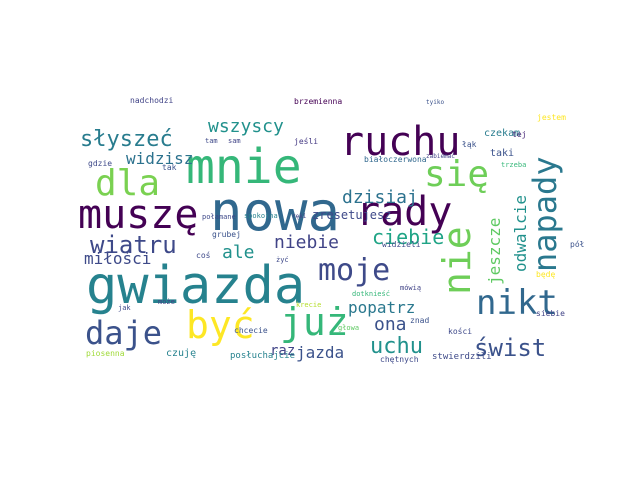  What do you see at coordinates (238, 252) in the screenshot?
I see `word: ale` at bounding box center [238, 252].